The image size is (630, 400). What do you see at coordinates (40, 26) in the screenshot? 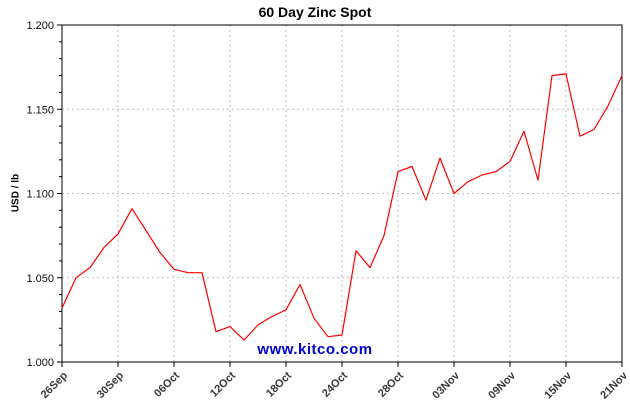
I see `y-tick-label: 1.200` at bounding box center [40, 26].